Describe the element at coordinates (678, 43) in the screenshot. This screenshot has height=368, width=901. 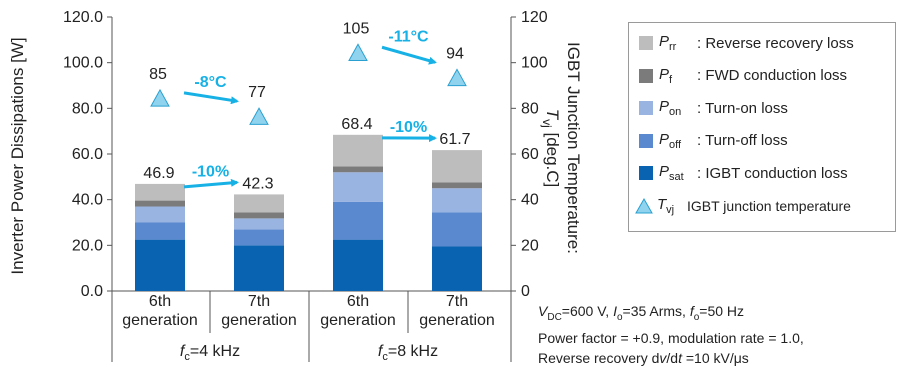
I see `legend-symbol: Prr` at that location.